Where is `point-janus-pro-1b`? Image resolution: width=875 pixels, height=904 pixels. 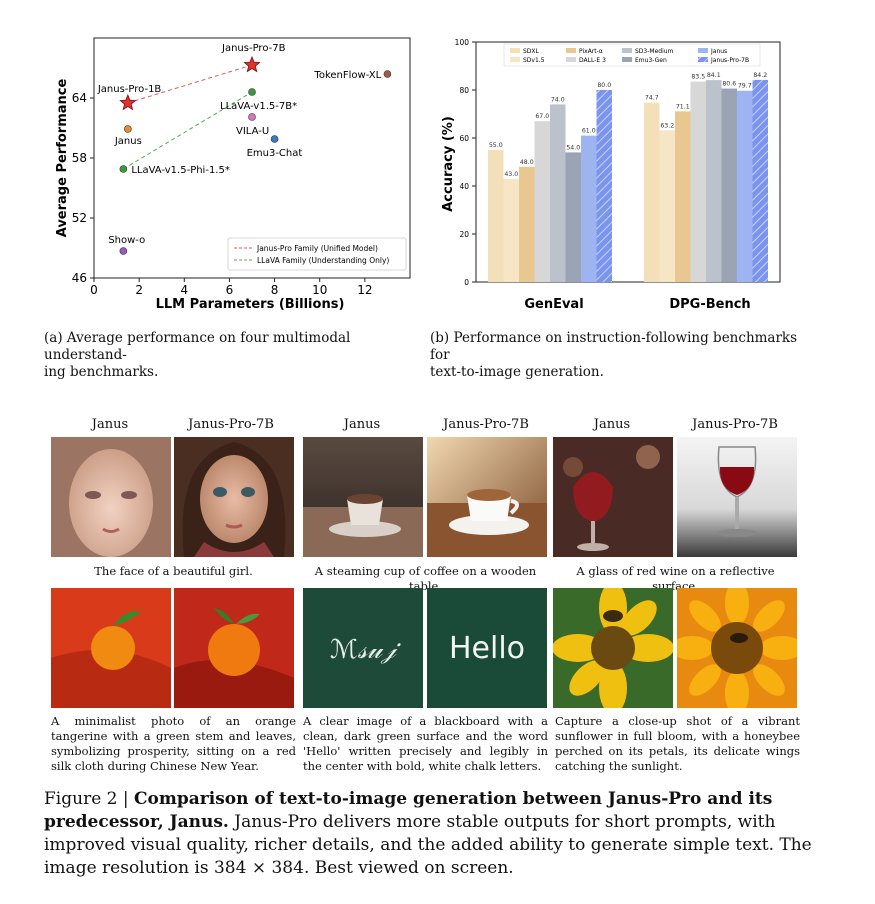
point-janus-pro-1b is located at coordinates (128, 102).